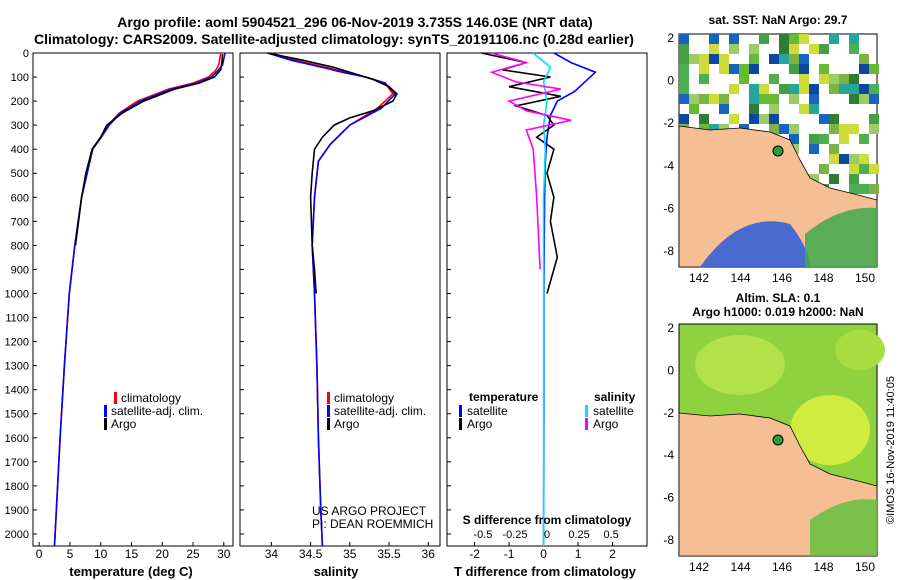  Describe the element at coordinates (670, 81) in the screenshot. I see `map-lat-tick: 0` at that location.